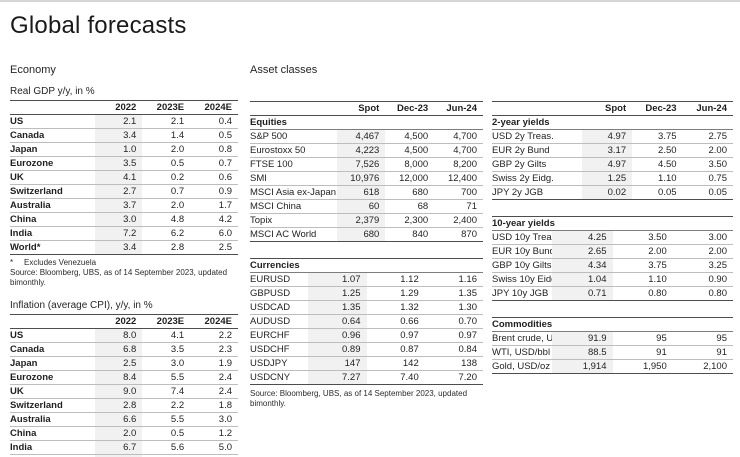 The height and width of the screenshot is (457, 740). I want to click on table-row: Gold, USD/oz 1,914 1,950 2,100, so click(612, 366).